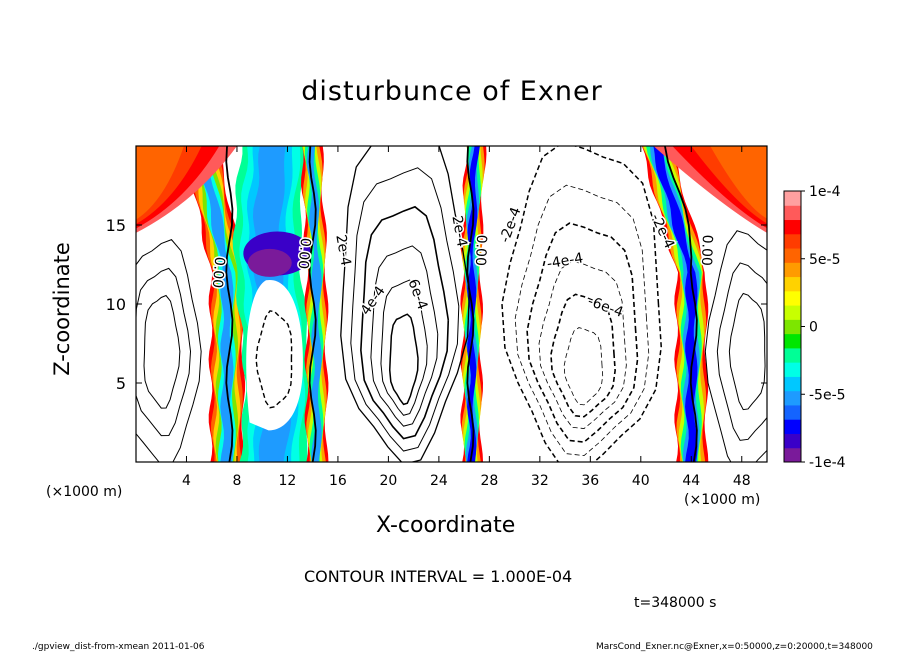 This screenshot has width=904, height=654. Describe the element at coordinates (338, 481) in the screenshot. I see `x-tick-label: 16` at that location.